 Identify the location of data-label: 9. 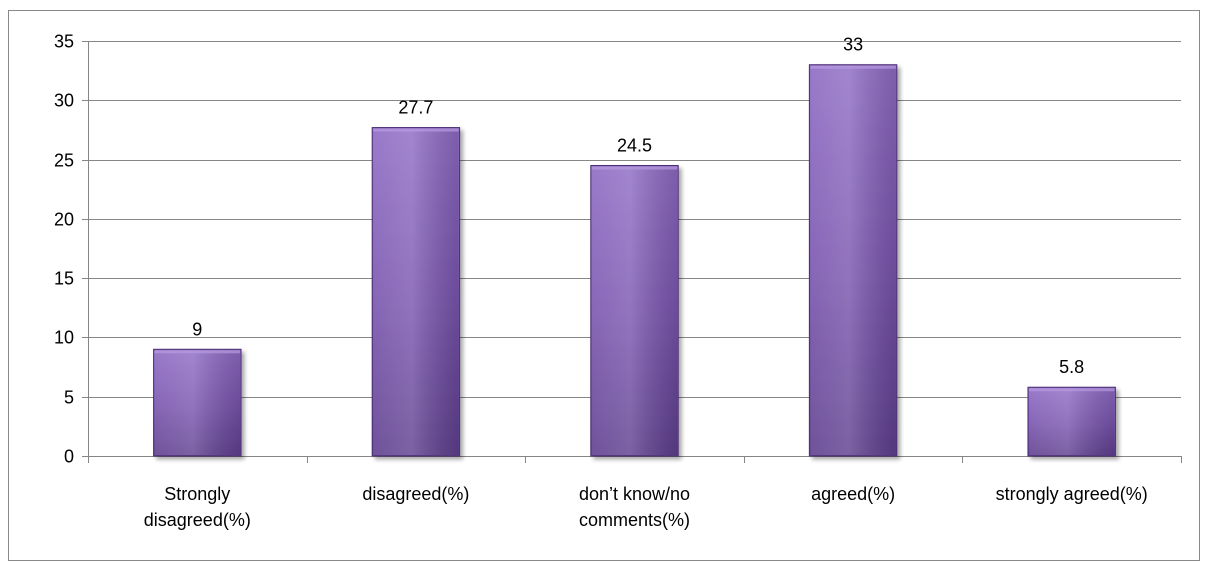
(197, 329).